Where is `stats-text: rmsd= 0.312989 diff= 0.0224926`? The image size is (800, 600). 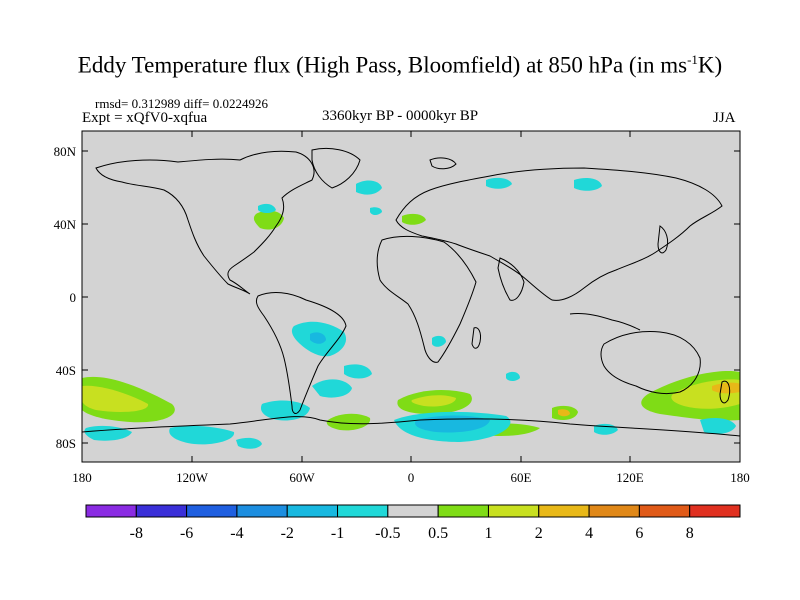
stats-text: rmsd= 0.312989 diff= 0.0224926 is located at coordinates (181, 103).